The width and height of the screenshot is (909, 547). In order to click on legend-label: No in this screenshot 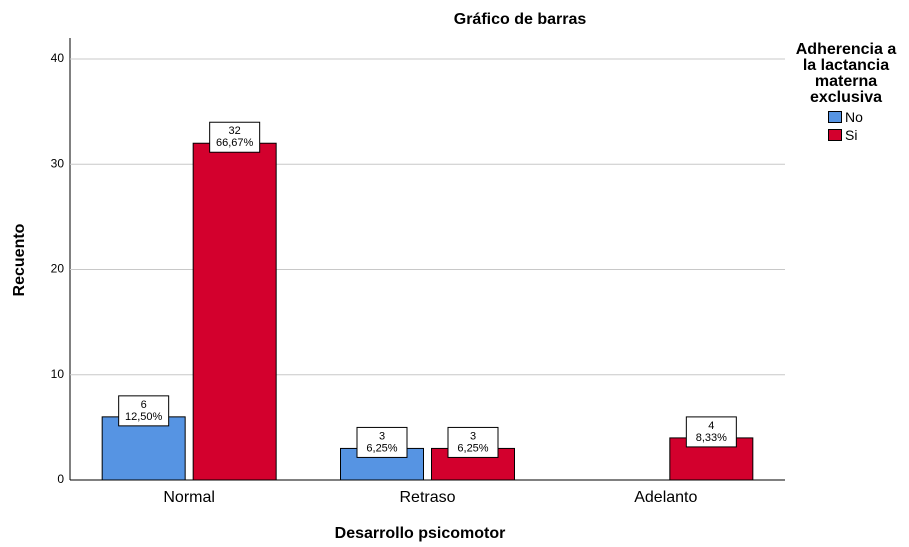, I will do `click(854, 117)`.